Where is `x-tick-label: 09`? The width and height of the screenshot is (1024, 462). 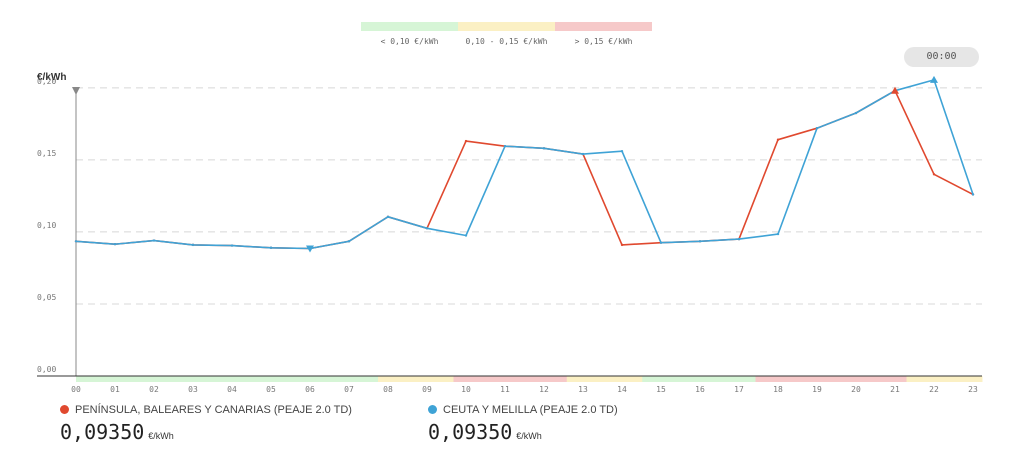 x-tick-label: 09 is located at coordinates (427, 389).